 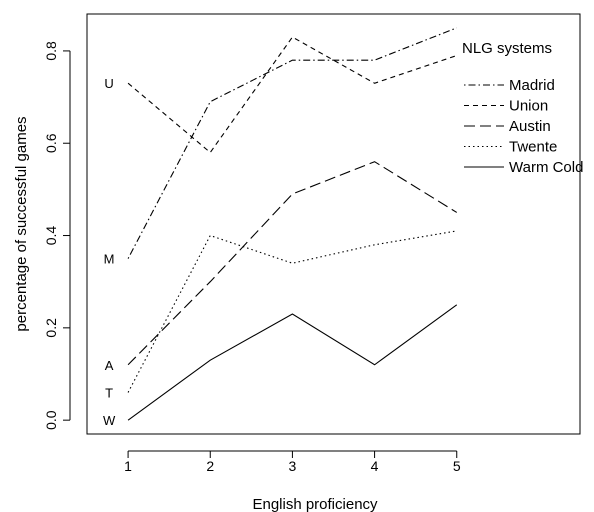 What do you see at coordinates (51, 236) in the screenshot?
I see `y-tick-label: 0.4` at bounding box center [51, 236].